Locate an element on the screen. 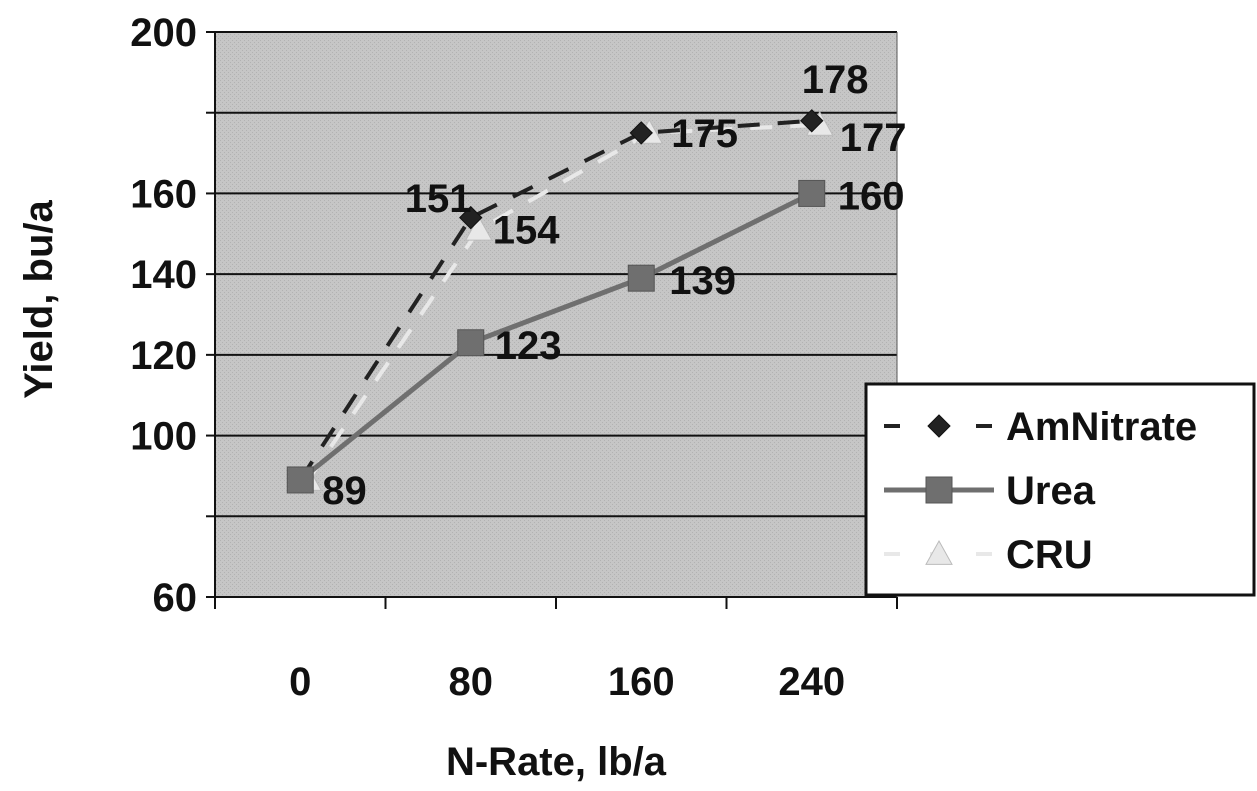 This screenshot has width=1257, height=791. data-label-urea: 160 is located at coordinates (871, 196).